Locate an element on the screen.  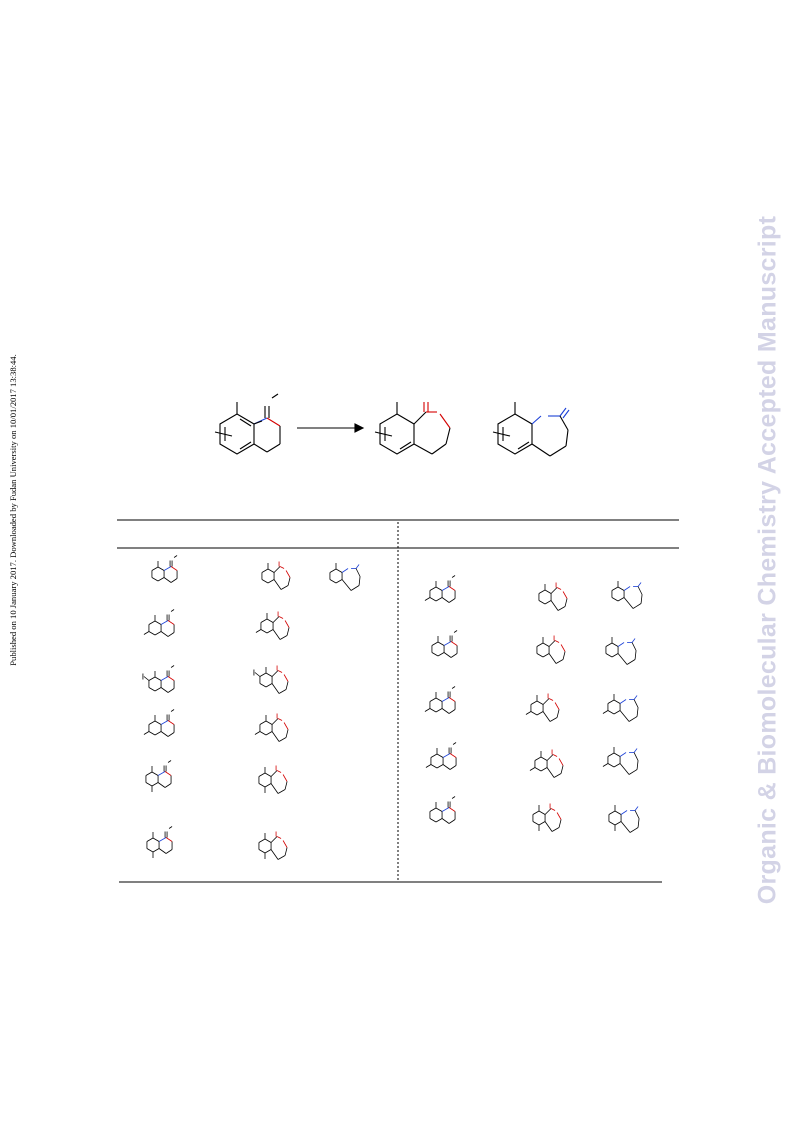
reaction-scheme is located at coordinates (392, 425).